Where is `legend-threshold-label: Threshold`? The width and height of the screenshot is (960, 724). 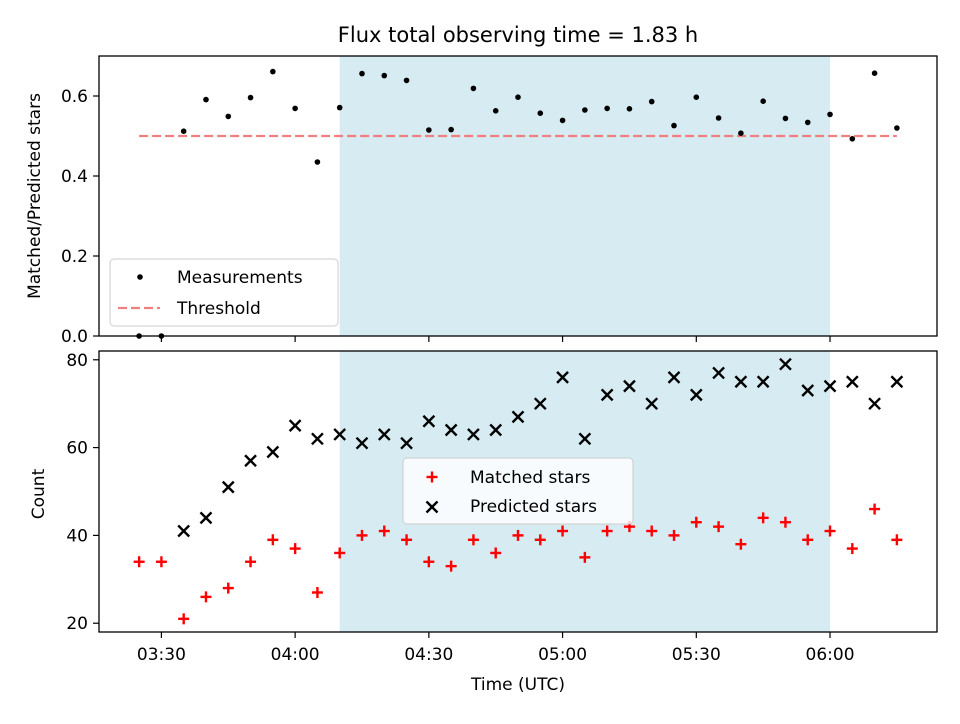
legend-threshold-label: Threshold is located at coordinates (218, 309).